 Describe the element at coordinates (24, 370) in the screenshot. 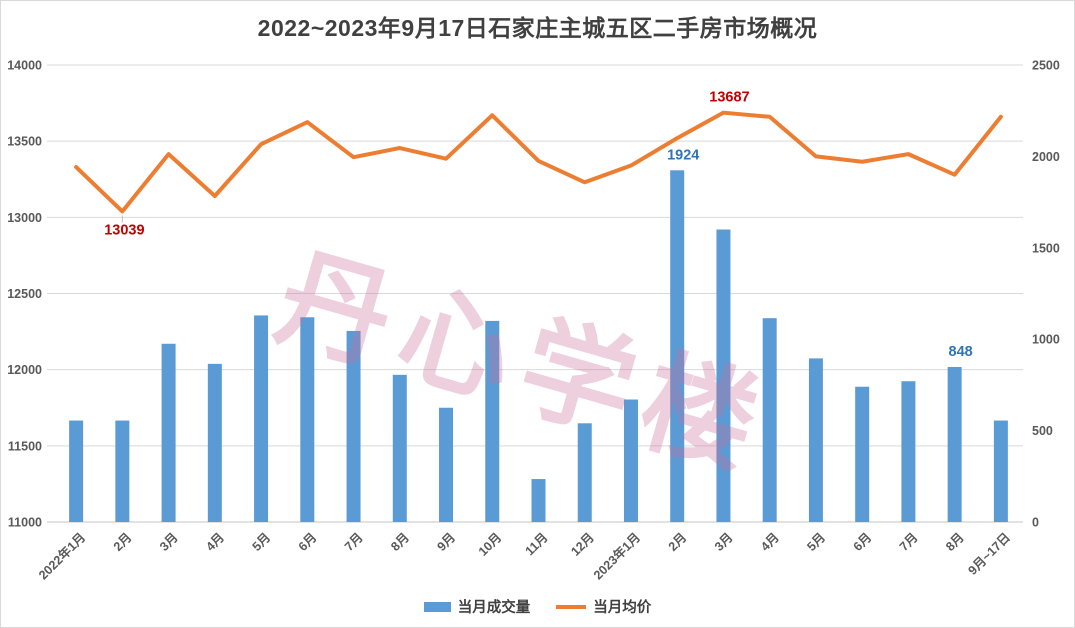

I see `left-axis-tick-label: 12000` at that location.